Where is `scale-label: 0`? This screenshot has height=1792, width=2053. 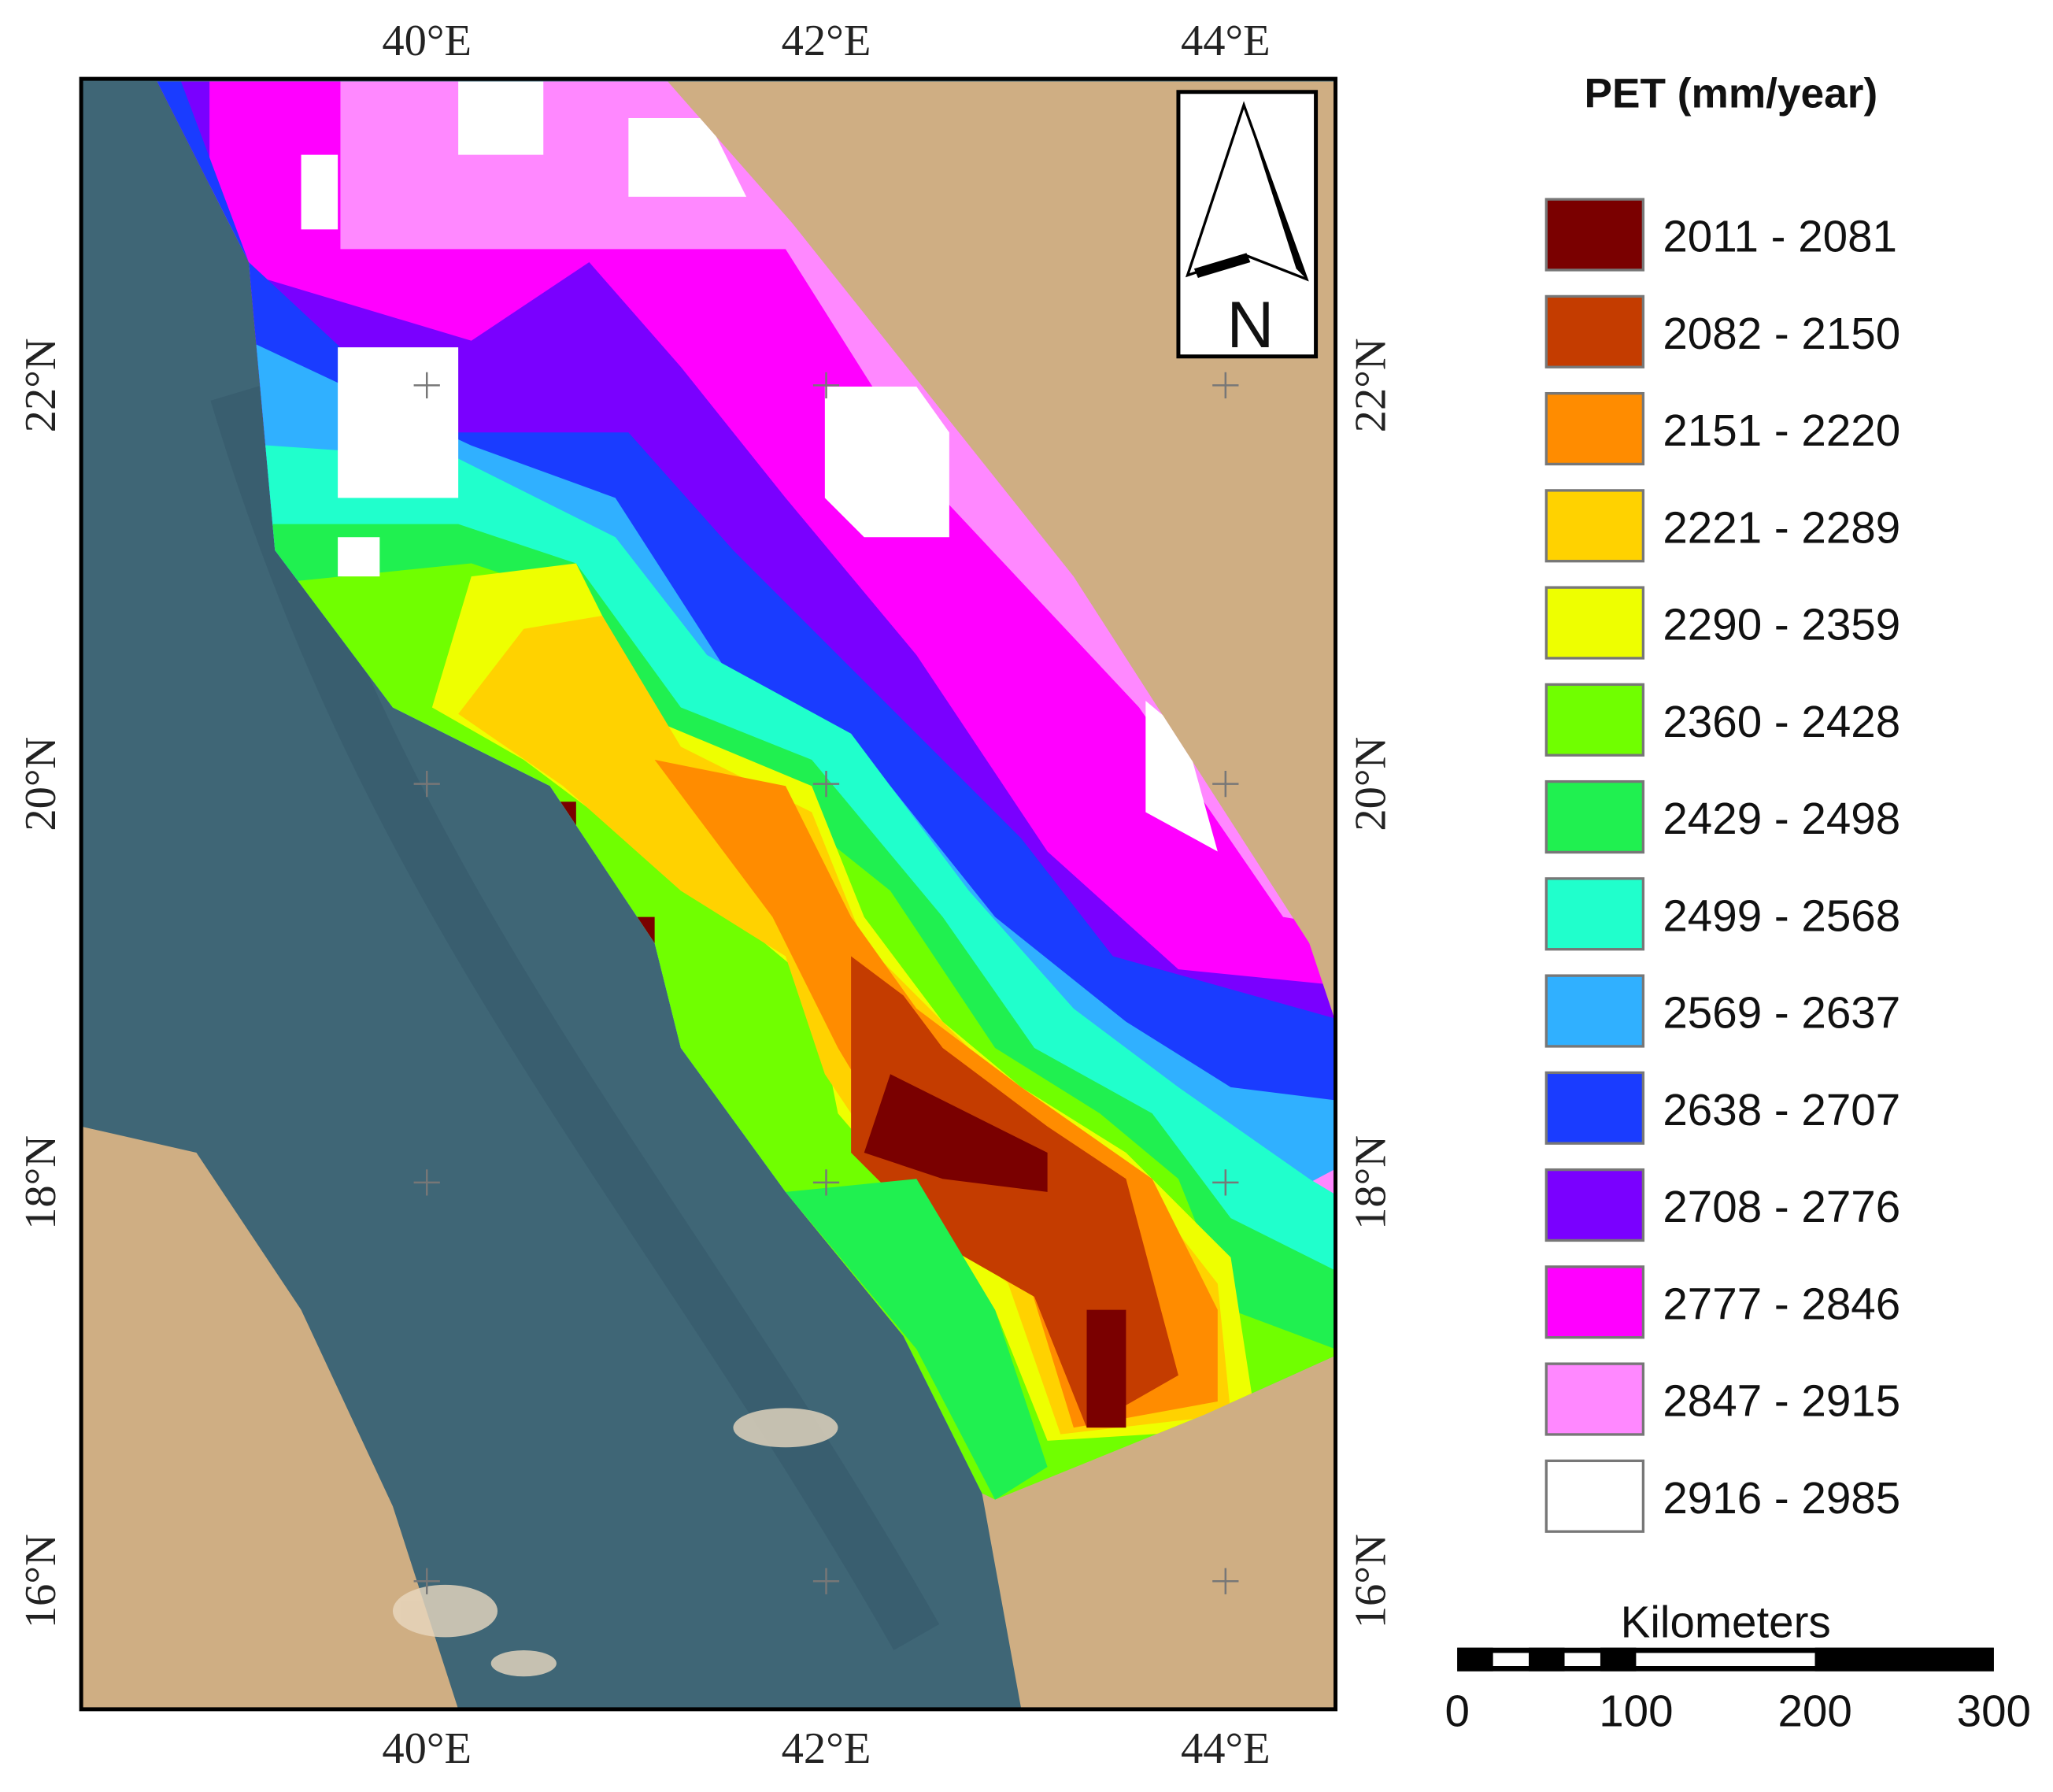 scale-label: 0 is located at coordinates (1456, 1711).